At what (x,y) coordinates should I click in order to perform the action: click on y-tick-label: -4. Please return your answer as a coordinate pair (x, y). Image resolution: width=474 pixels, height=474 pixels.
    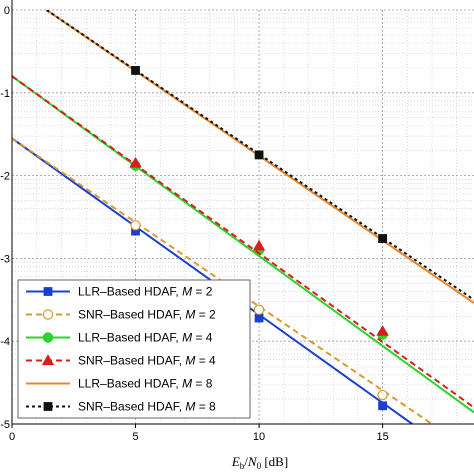
    Looking at the image, I should click on (5, 342).